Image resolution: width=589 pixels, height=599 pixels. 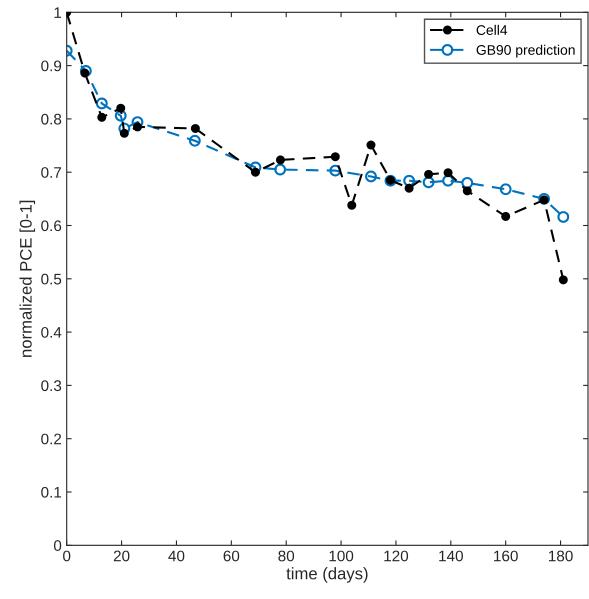 I want to click on x-tick-label: 40, so click(x=176, y=556).